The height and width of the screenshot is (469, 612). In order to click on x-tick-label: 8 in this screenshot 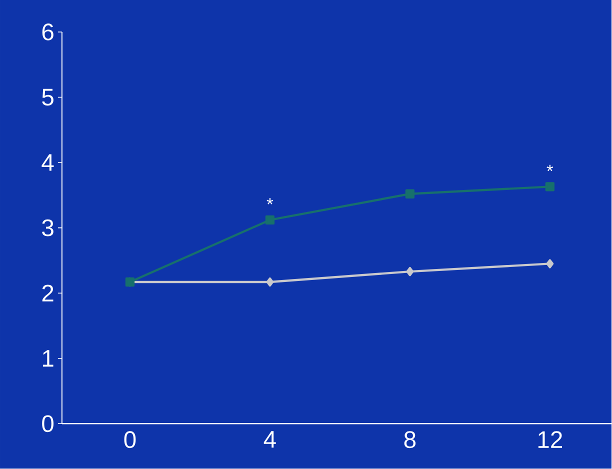, I will do `click(410, 439)`.